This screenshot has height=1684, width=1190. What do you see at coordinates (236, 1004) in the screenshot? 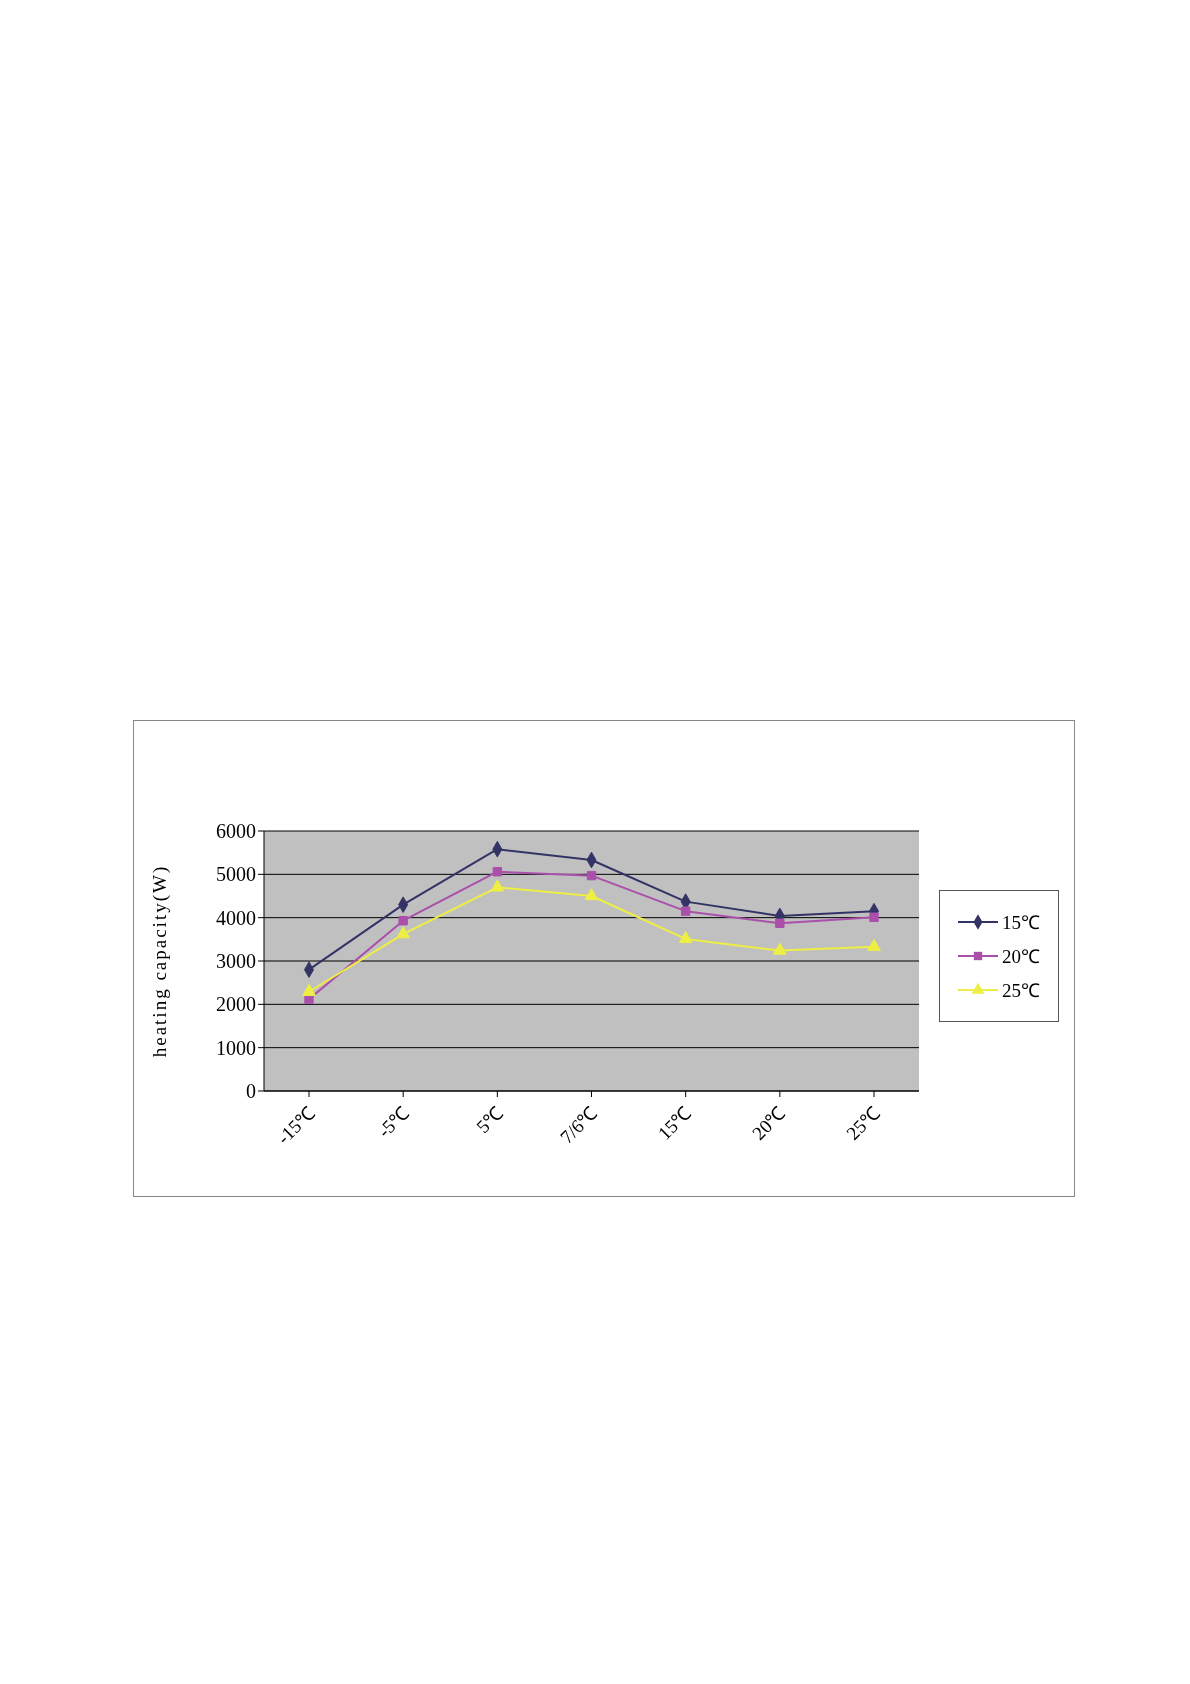
I see `y-tick-label: 2000` at bounding box center [236, 1004].